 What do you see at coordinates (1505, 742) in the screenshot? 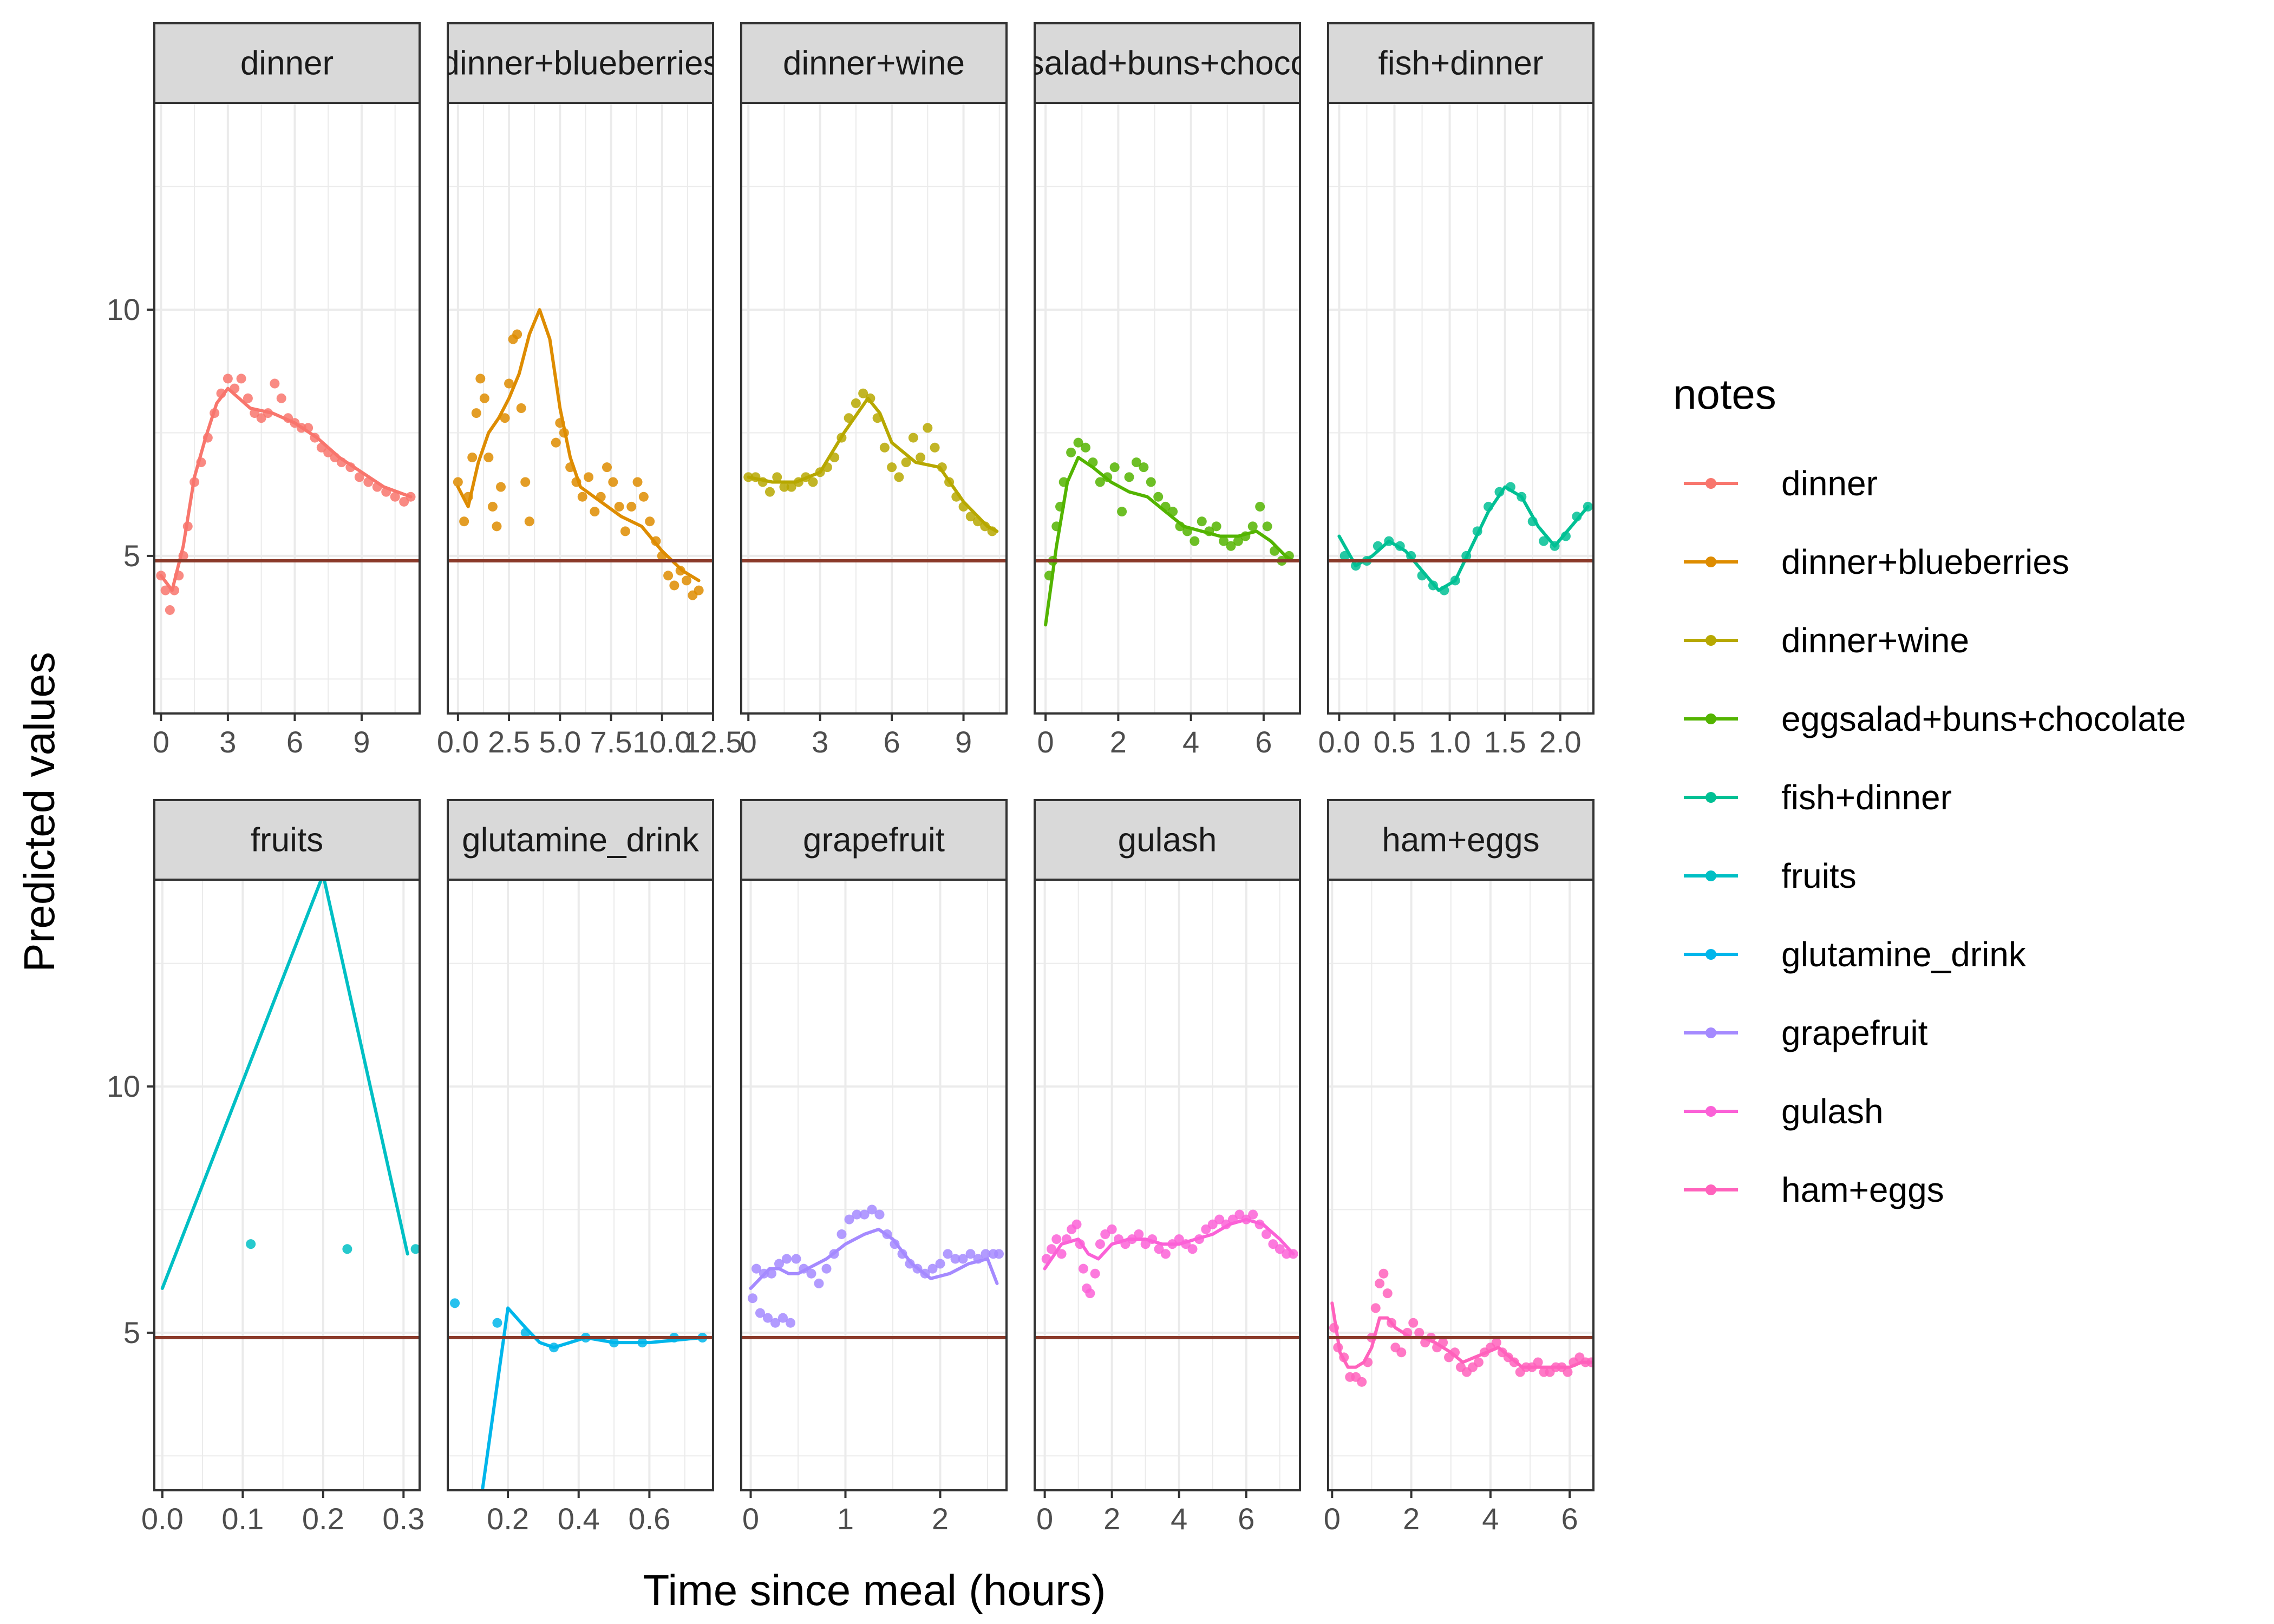
I see `x-tick-label: 1.5` at bounding box center [1505, 742].